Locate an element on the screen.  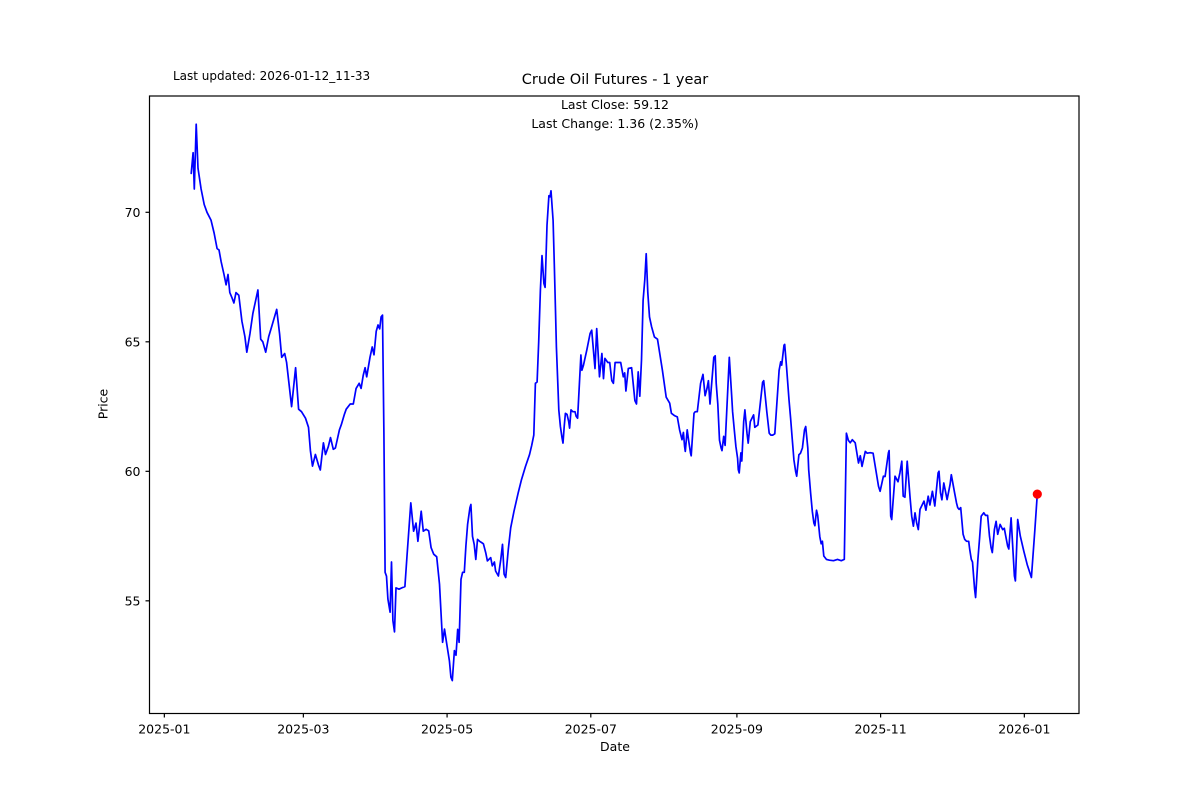
x-tick-label: 2025-11 is located at coordinates (880, 729).